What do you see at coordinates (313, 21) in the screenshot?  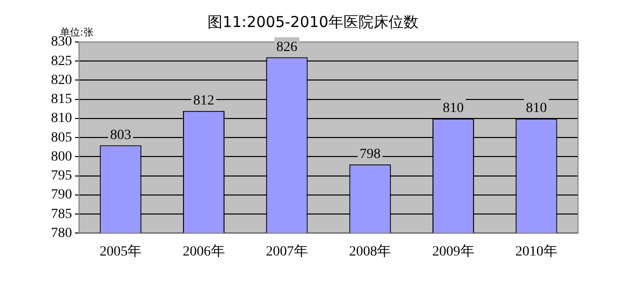 I see `chart-title: 图11:2005-2010年医院床位数` at bounding box center [313, 21].